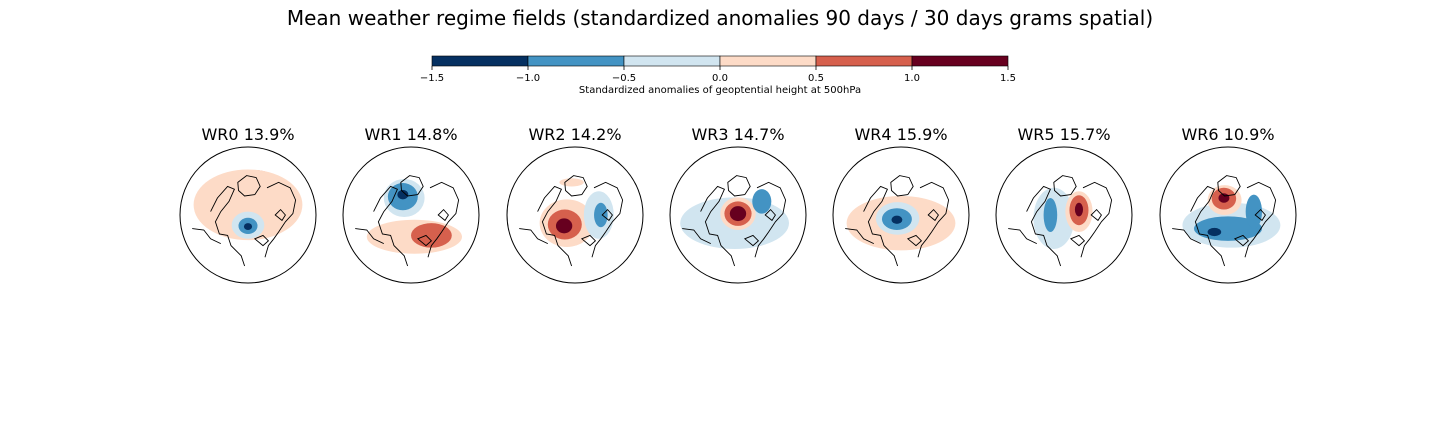  Describe the element at coordinates (912, 78) in the screenshot. I see `colorbar-tick-label: 1.0` at that location.